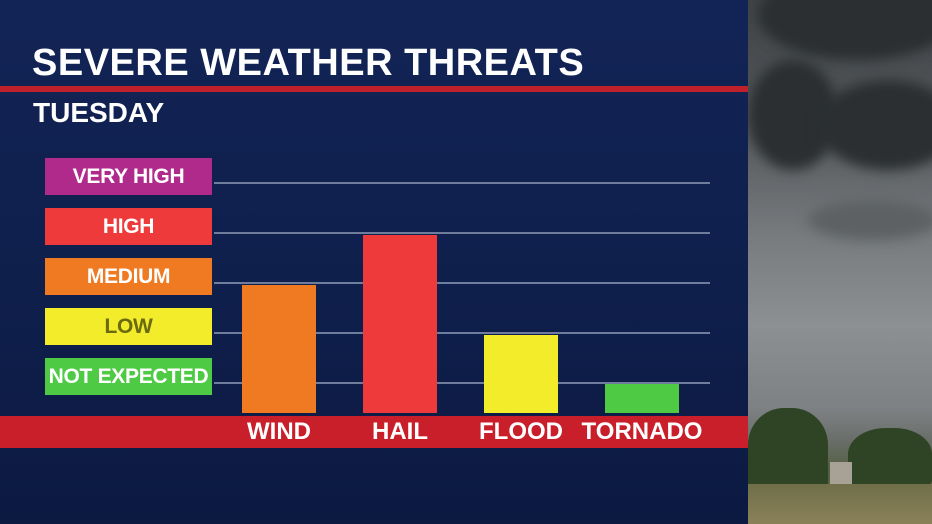  What do you see at coordinates (642, 431) in the screenshot?
I see `category-label-tornado: TORNADO` at bounding box center [642, 431].